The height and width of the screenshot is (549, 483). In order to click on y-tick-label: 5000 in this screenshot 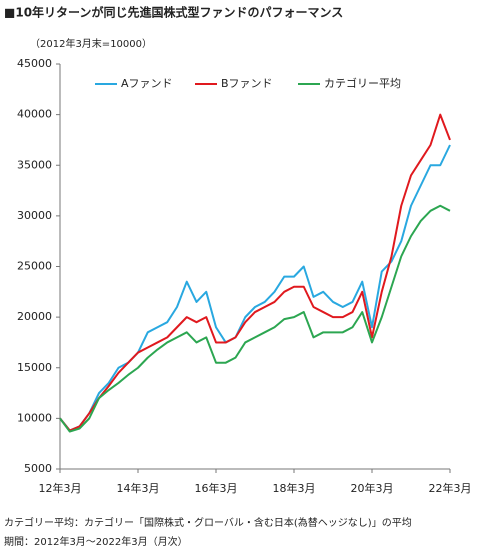, I will do `click(38, 468)`.